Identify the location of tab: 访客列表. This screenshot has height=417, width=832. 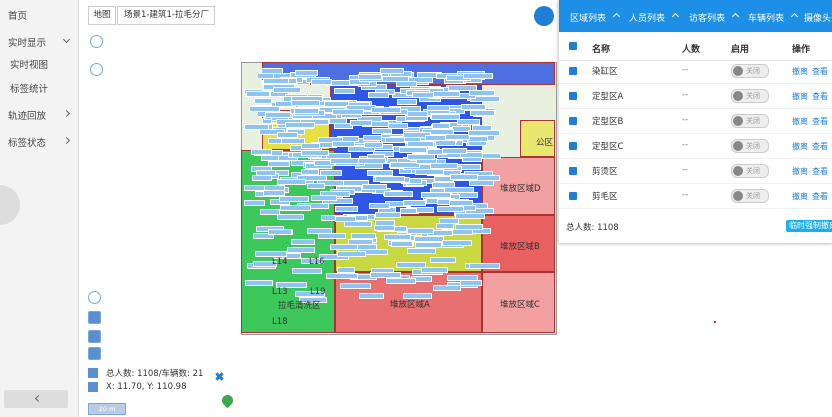
(707, 19).